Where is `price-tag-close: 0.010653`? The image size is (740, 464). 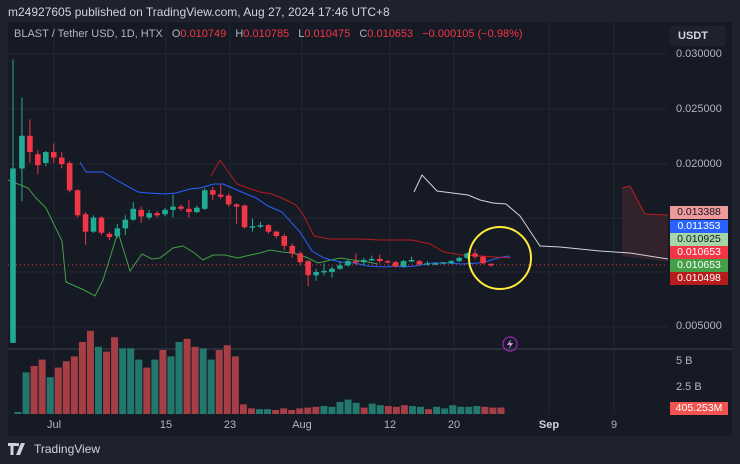
price-tag-close: 0.010653 is located at coordinates (699, 252).